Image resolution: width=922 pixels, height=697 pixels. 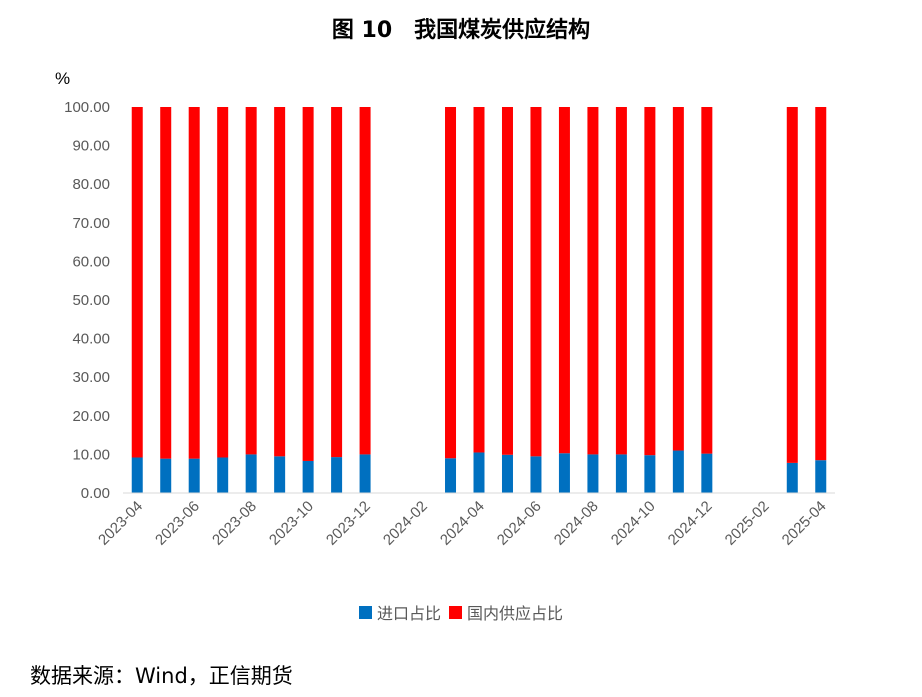 I want to click on y-tick-label: 10.00, so click(x=91, y=454).